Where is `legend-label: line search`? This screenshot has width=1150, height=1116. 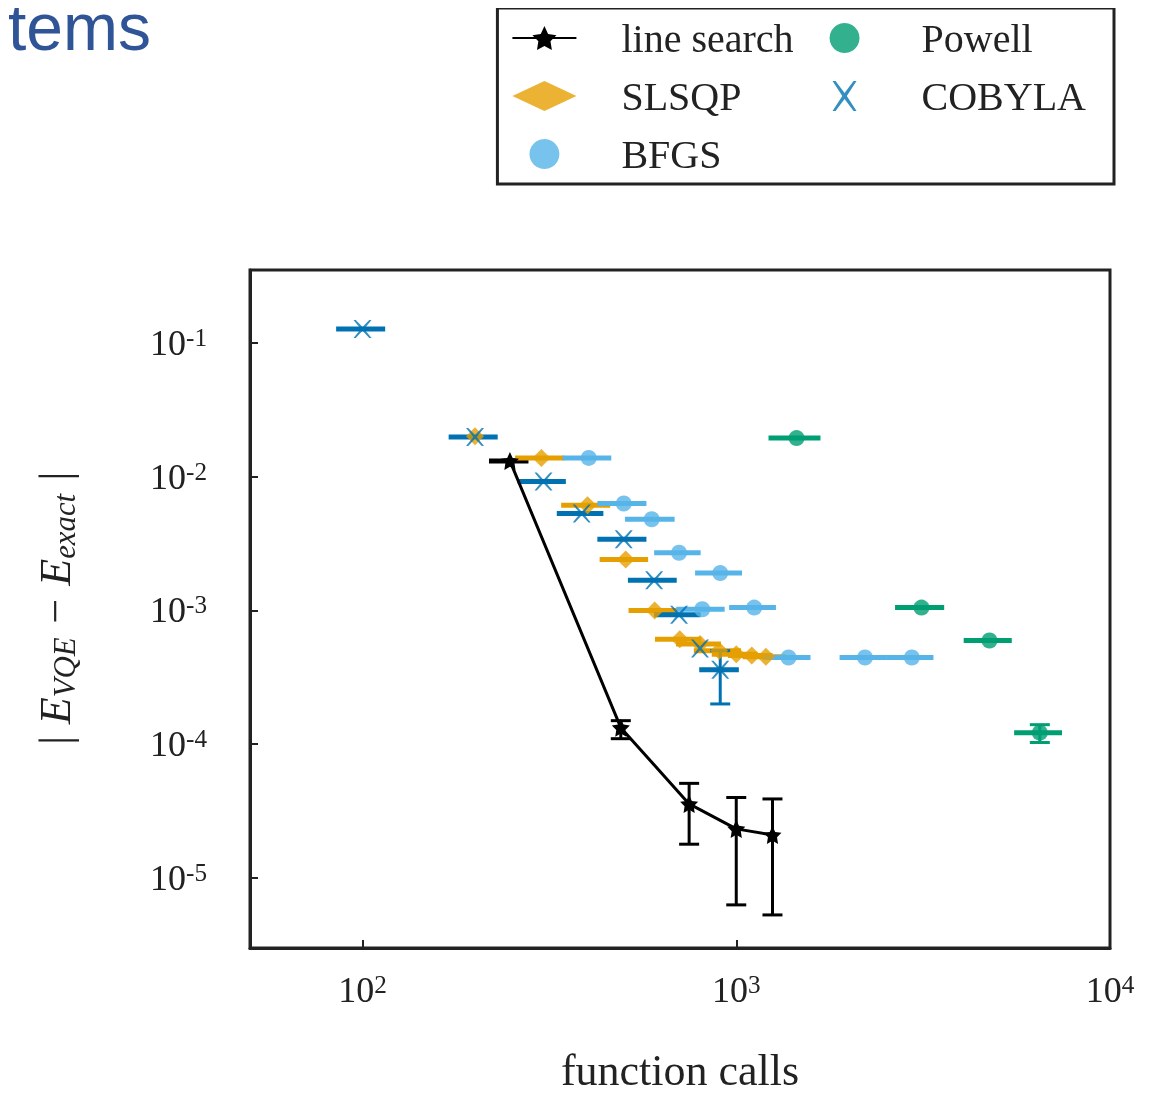
legend-label: line search is located at coordinates (707, 38).